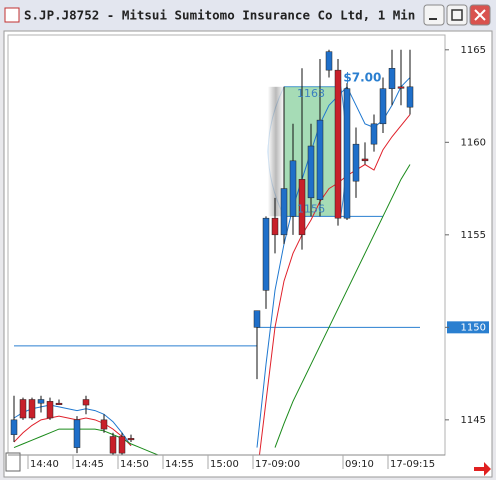  I want to click on measure-low-label: 1156, so click(311, 208).